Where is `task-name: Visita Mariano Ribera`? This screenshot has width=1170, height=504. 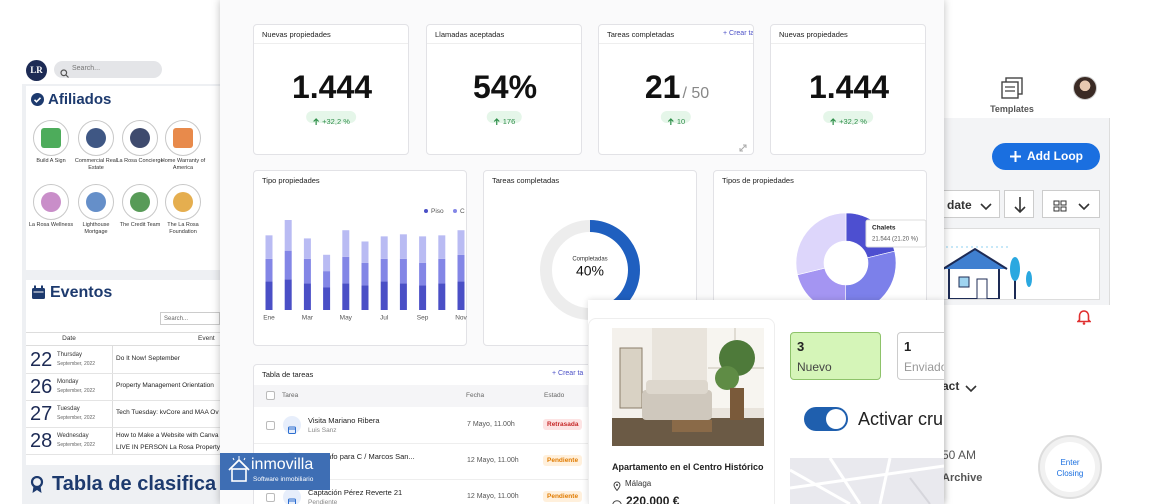
task-name: Visita Mariano Ribera is located at coordinates (344, 420).